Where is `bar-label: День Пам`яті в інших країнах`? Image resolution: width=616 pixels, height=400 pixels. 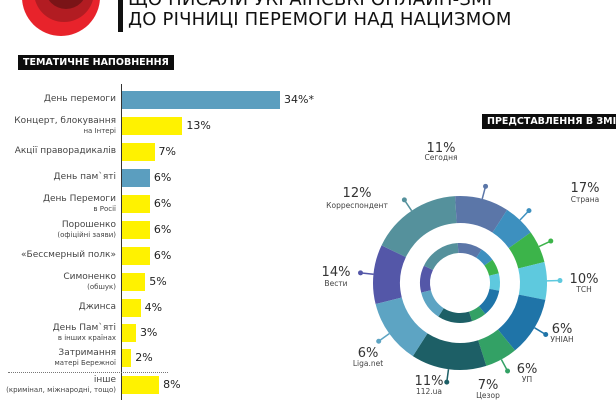
bar-label: День Пам`яті в інших країнах is located at coordinates (84, 333).